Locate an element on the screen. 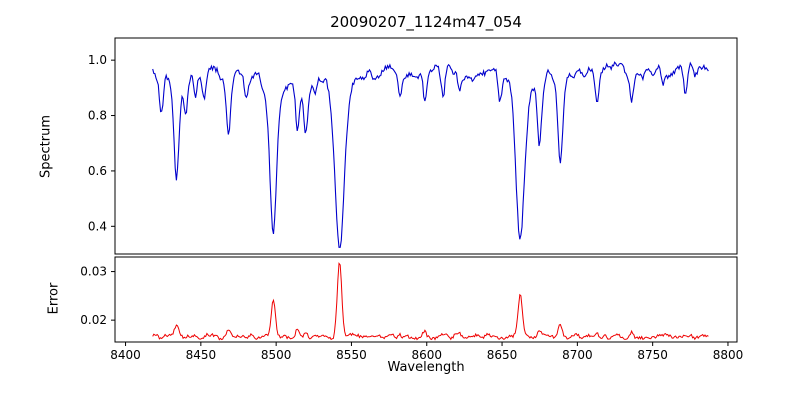  y-tick-label: 0.4 is located at coordinates (97, 226).